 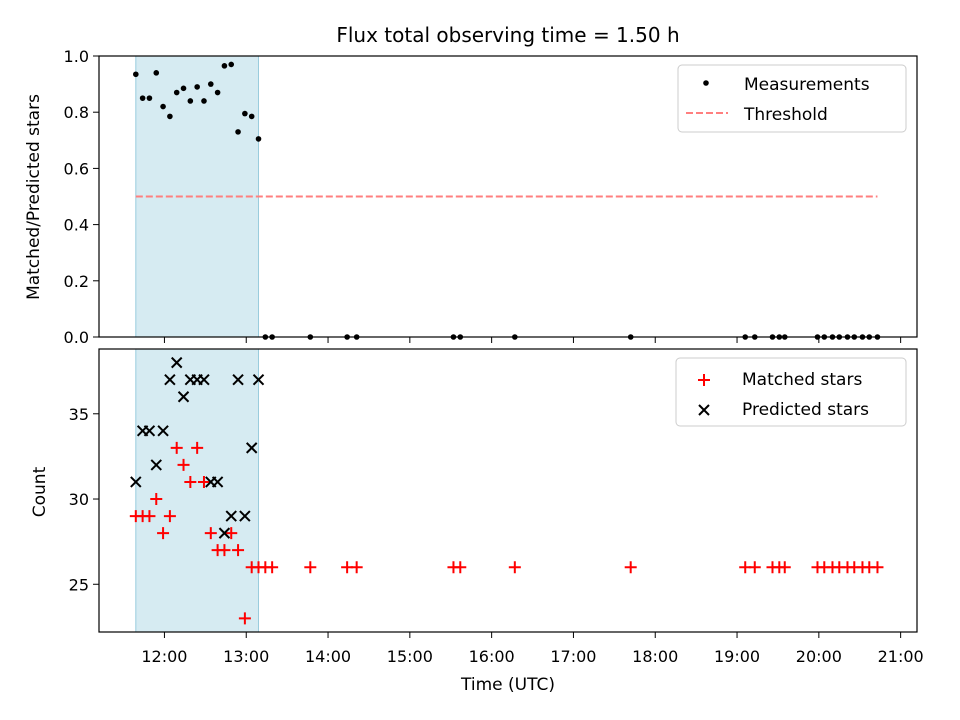 What do you see at coordinates (807, 85) in the screenshot?
I see `legend-measurements-label: Measurements` at bounding box center [807, 85].